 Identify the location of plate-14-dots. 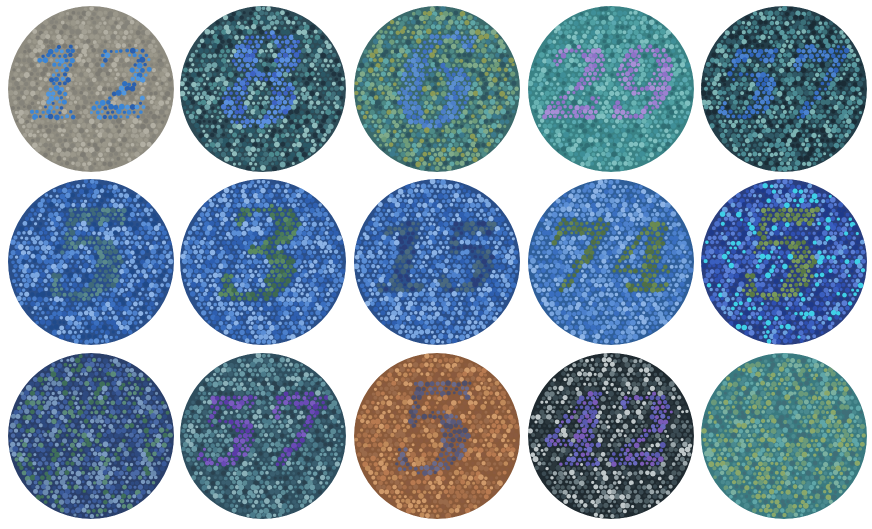
(611, 436).